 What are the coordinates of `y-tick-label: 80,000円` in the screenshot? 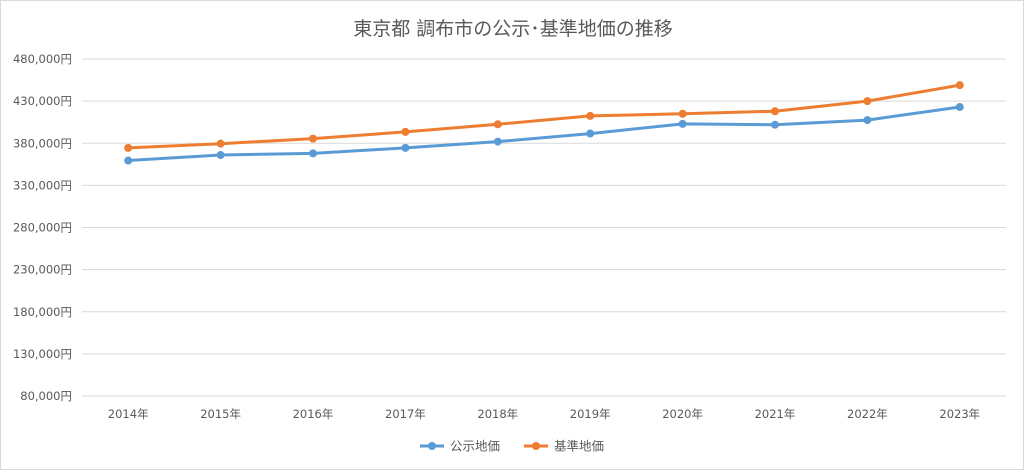 It's located at (46, 396).